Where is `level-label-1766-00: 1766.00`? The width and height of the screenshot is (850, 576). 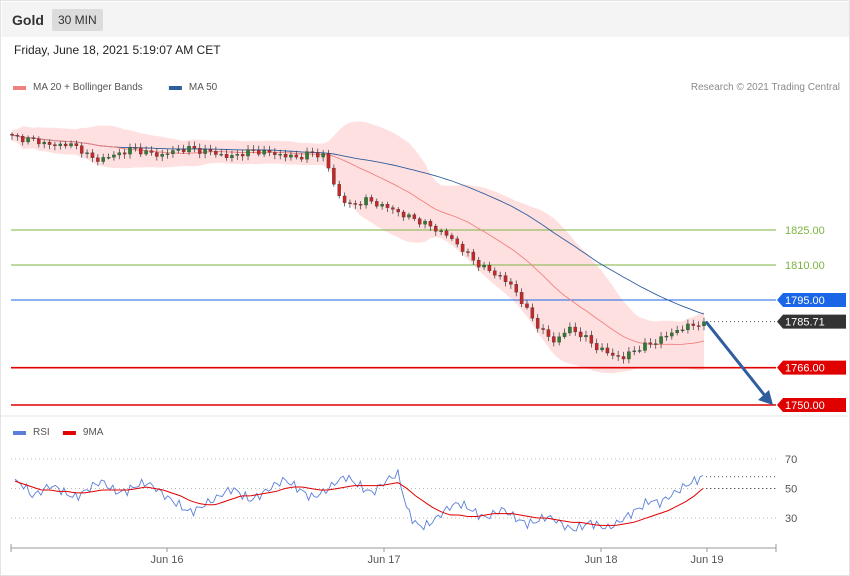
level-label-1766-00: 1766.00 is located at coordinates (811, 367).